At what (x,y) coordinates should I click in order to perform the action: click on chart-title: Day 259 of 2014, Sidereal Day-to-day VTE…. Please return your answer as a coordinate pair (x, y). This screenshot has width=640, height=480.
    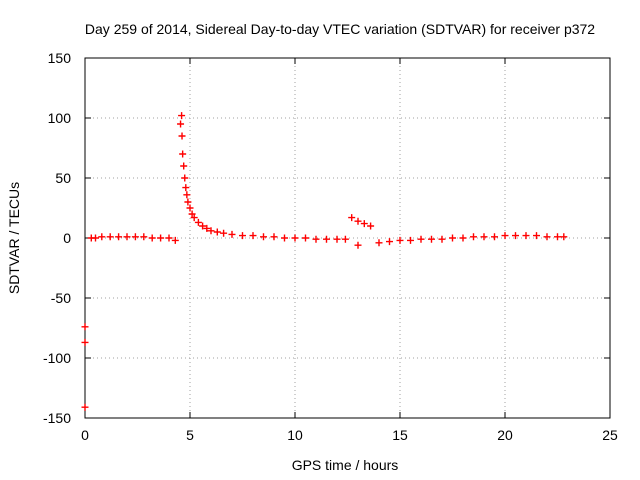
    Looking at the image, I should click on (340, 29).